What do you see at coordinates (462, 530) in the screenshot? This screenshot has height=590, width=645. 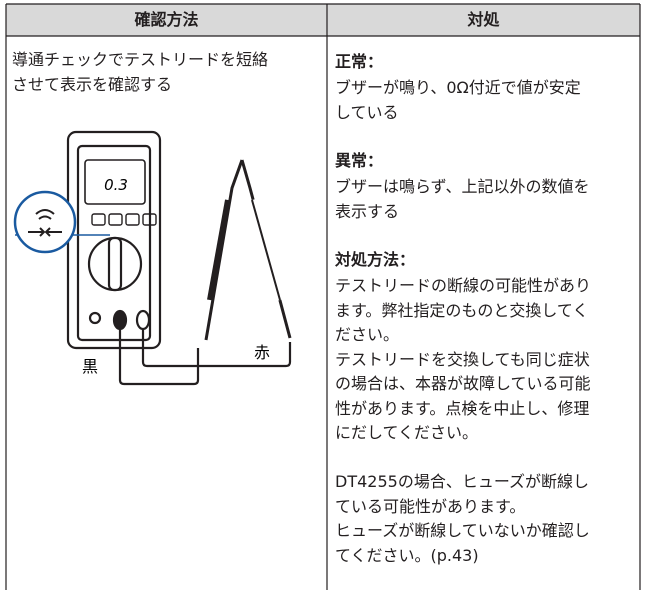 I see `text-line: ヒューズが断線していないか確認し` at bounding box center [462, 530].